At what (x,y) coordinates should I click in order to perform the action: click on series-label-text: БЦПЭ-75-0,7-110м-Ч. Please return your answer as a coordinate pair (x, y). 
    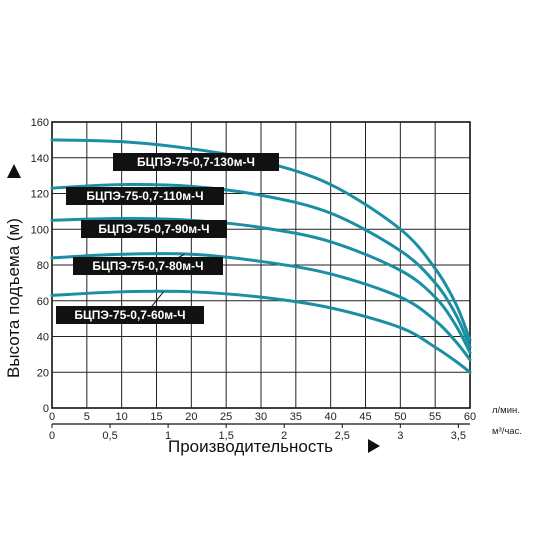
    Looking at the image, I should click on (144, 196).